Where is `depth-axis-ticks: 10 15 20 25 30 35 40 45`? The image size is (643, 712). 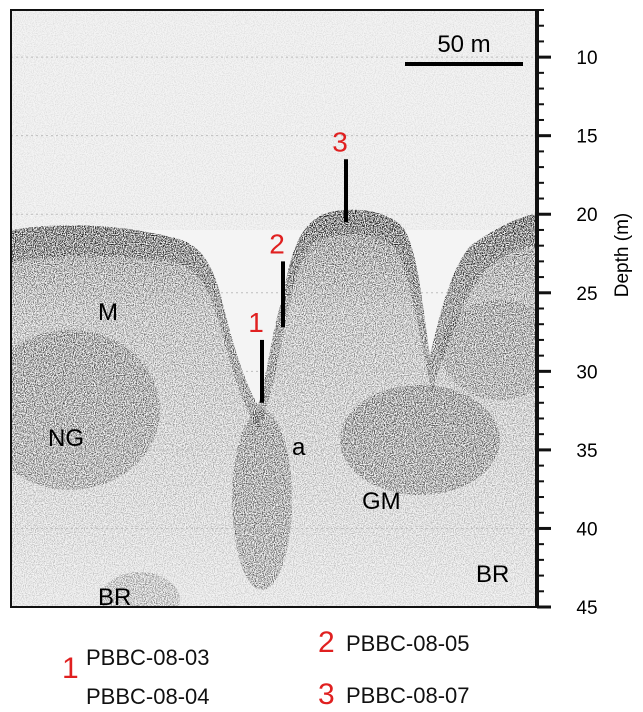
depth-axis-ticks: 10 15 20 25 30 35 40 45 is located at coordinates (567, 314).